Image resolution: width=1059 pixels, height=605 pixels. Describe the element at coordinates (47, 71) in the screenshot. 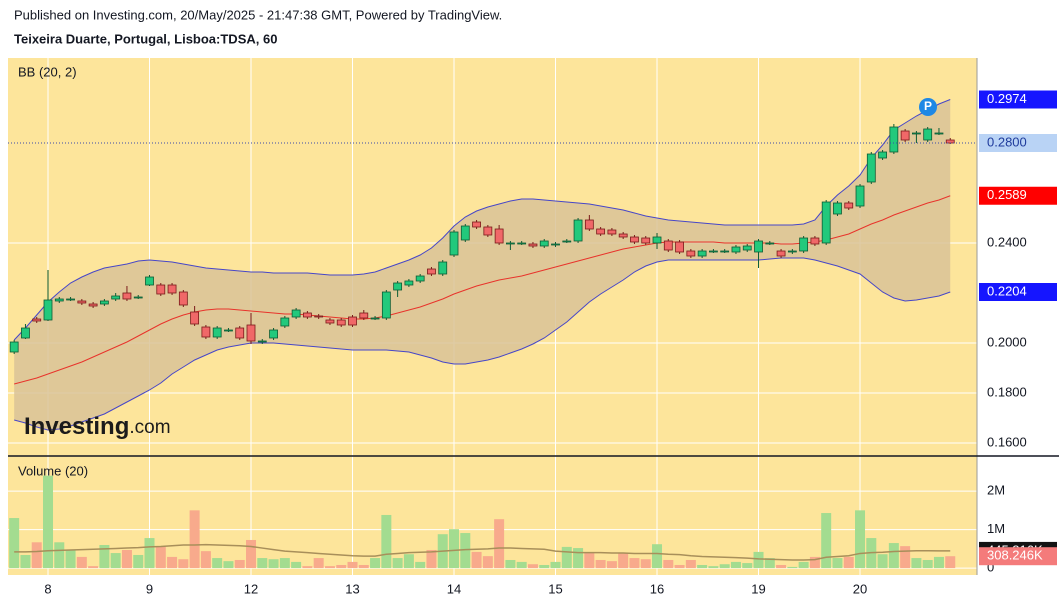

I see `pane-title: BB (20, 2)` at that location.